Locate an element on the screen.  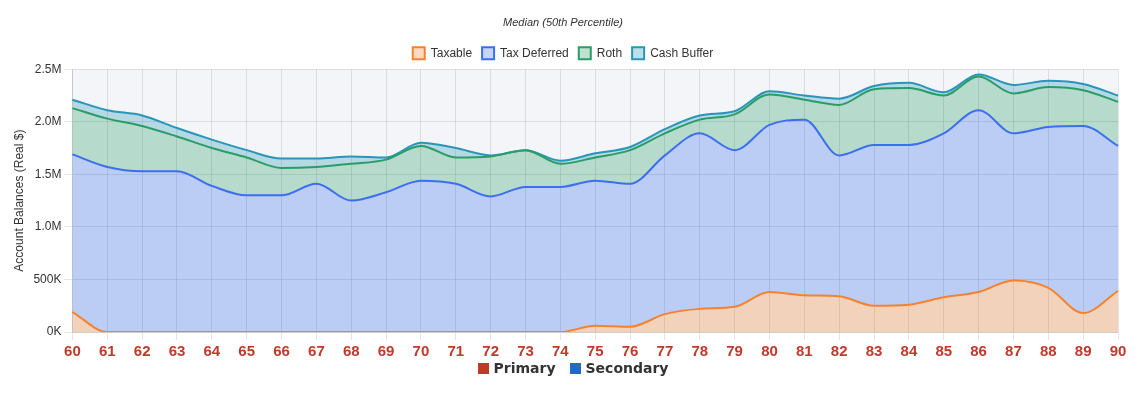
y-axis-title: Account Balances (Real $) is located at coordinates (18, 200).